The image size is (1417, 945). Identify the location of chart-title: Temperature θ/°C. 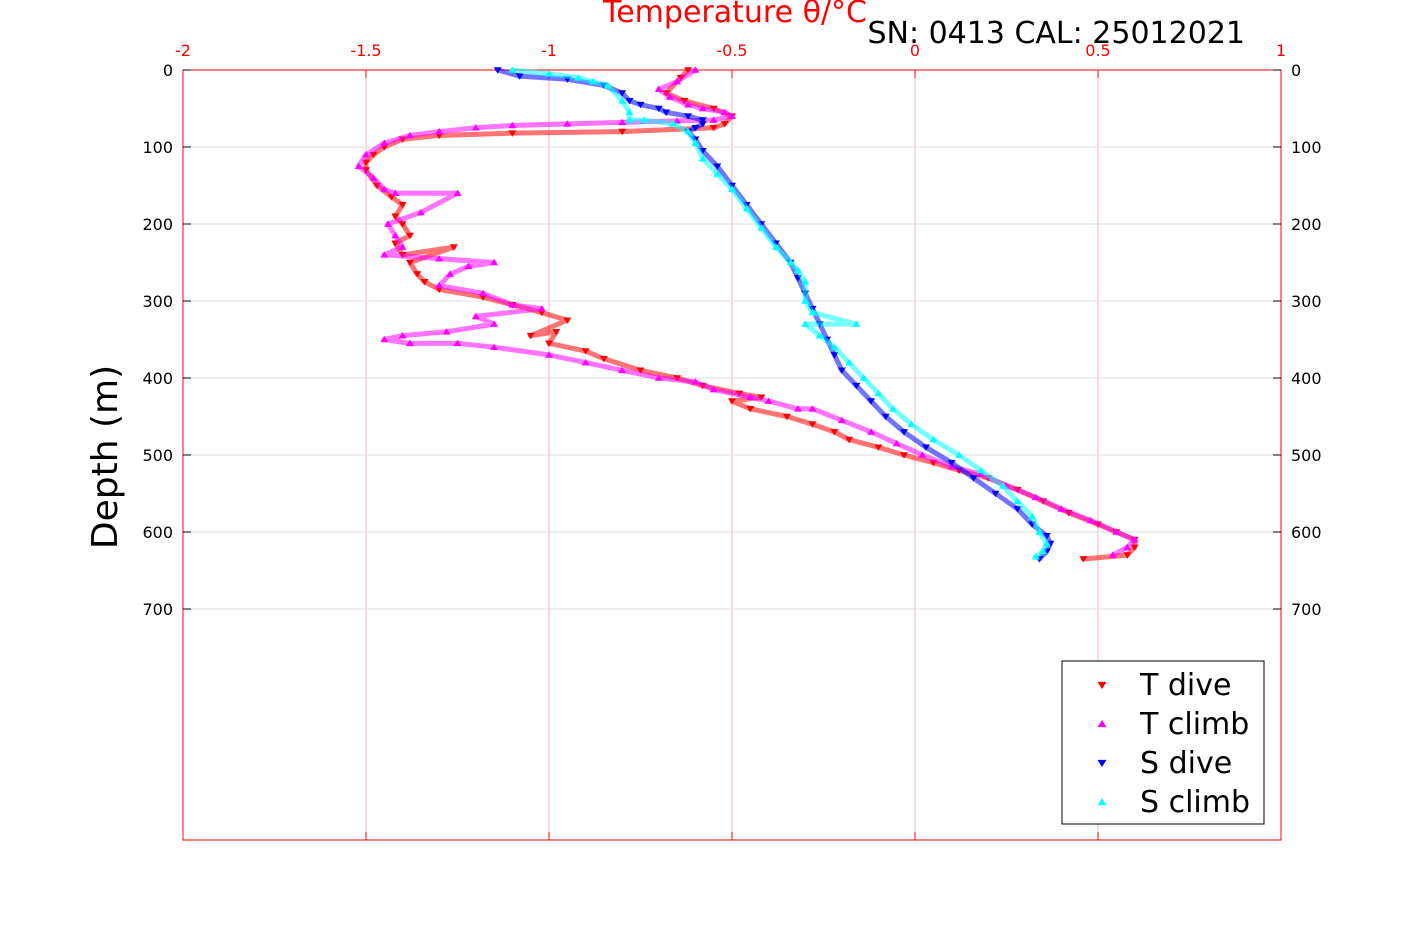
(734, 15).